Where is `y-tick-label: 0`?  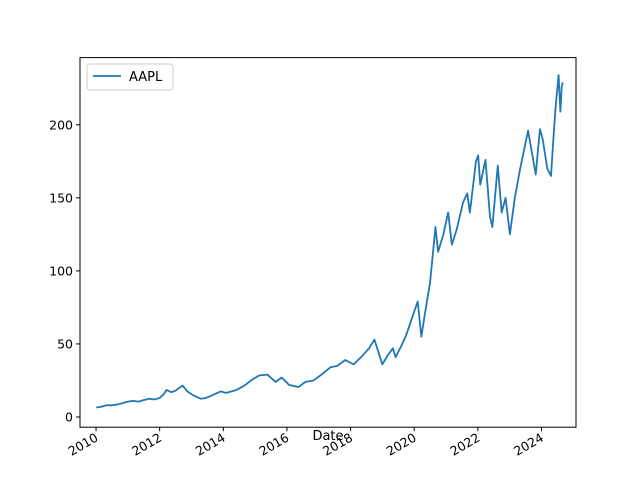 y-tick-label: 0 is located at coordinates (69, 416).